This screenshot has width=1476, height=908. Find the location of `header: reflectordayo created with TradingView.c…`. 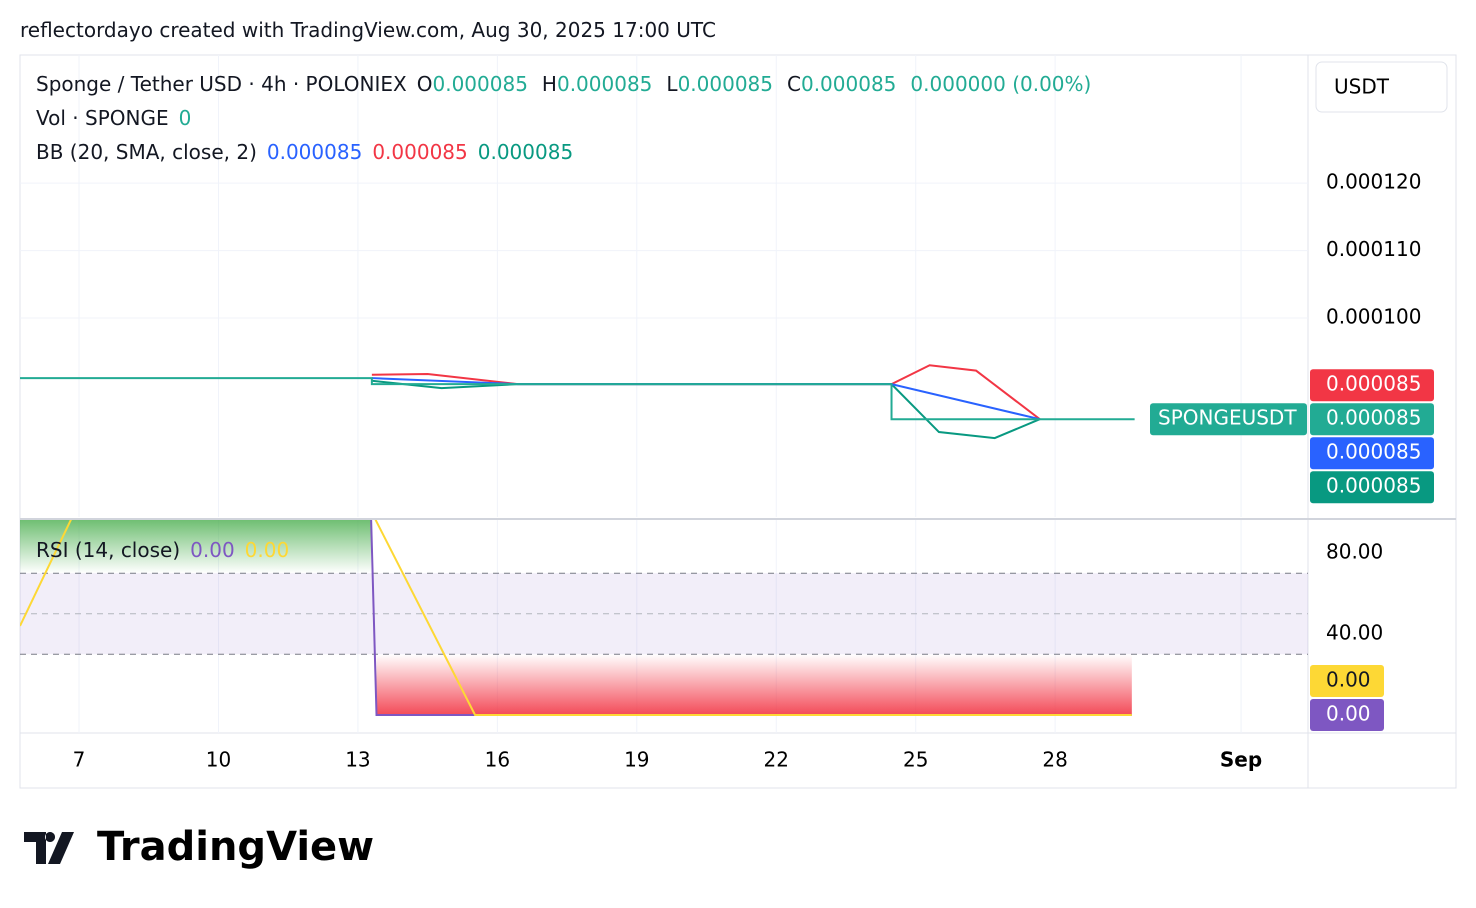

header: reflectordayo created with TradingView.c… is located at coordinates (368, 30).